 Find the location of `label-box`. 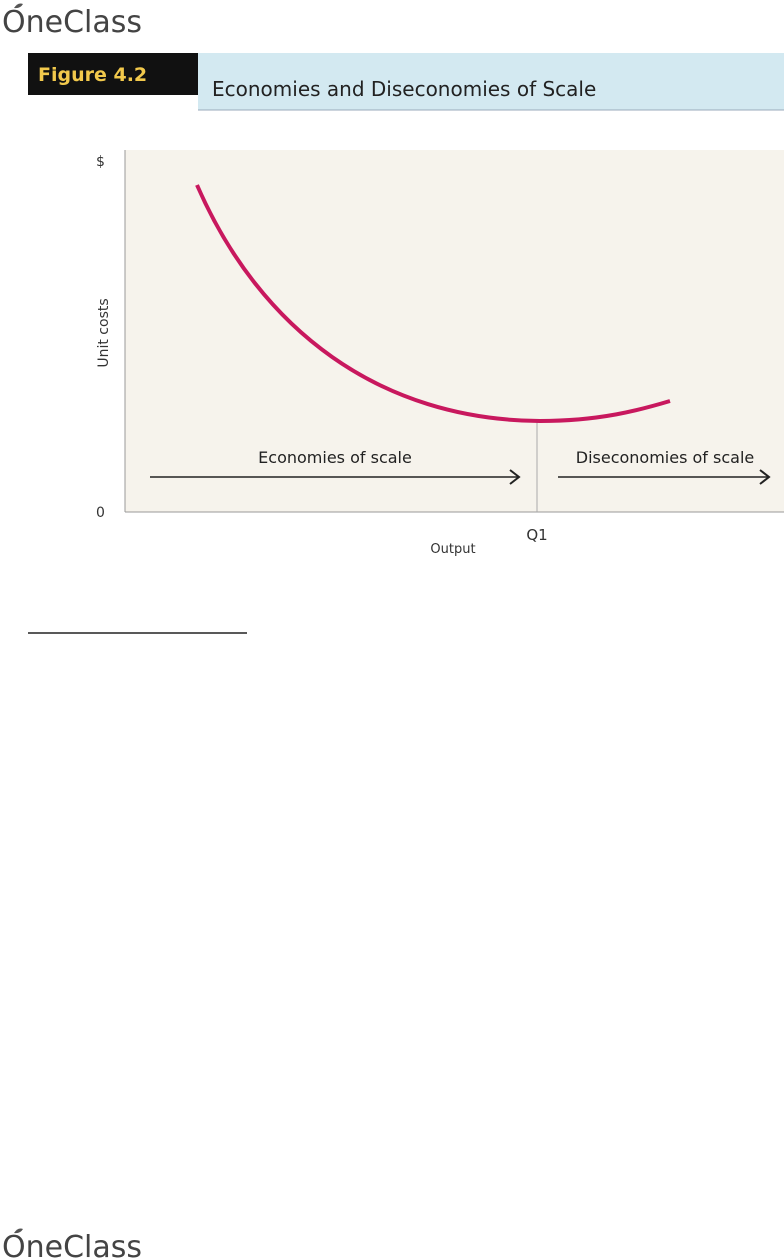

label-box is located at coordinates (113, 74).